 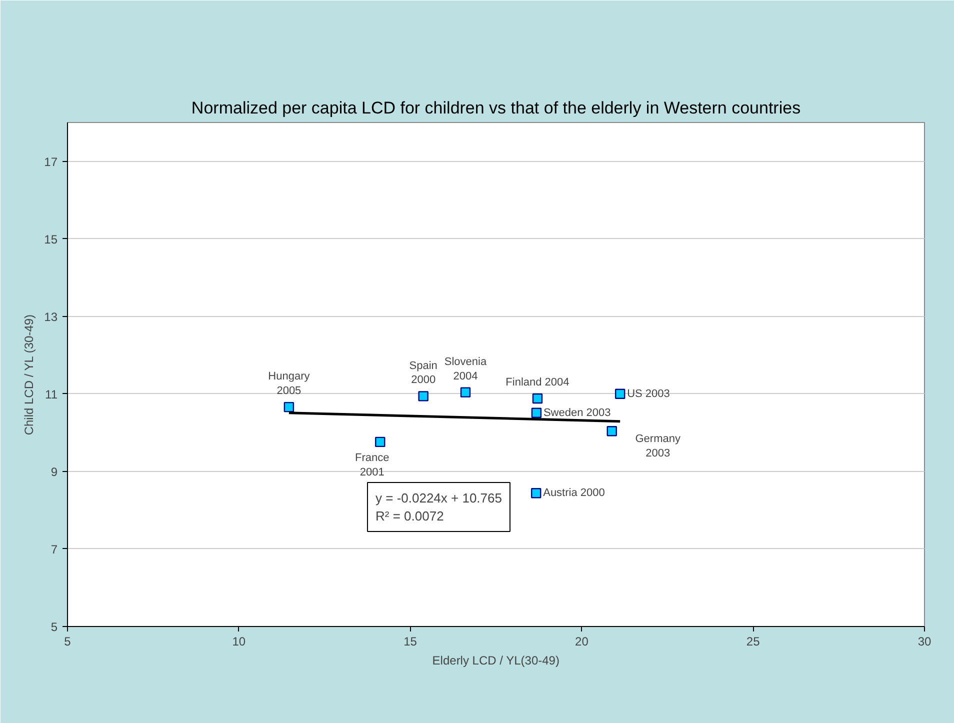 What do you see at coordinates (496, 661) in the screenshot?
I see `x-axis-title: Elderly LCD / YL(30-49)` at bounding box center [496, 661].